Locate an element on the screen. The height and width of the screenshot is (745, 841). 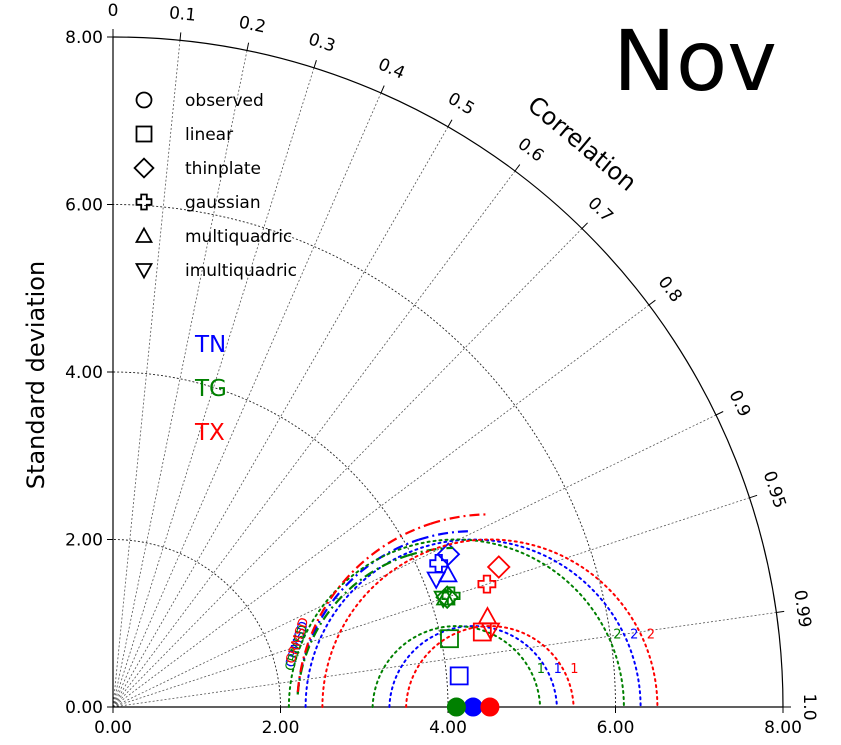
series-label-tn: TN is located at coordinates (210, 345).